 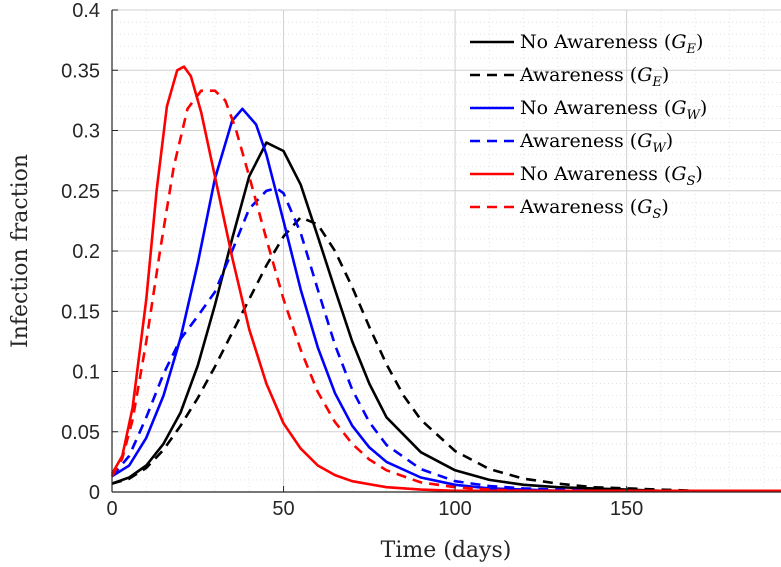 I want to click on y-tick-label: 0.25, so click(x=80, y=192).